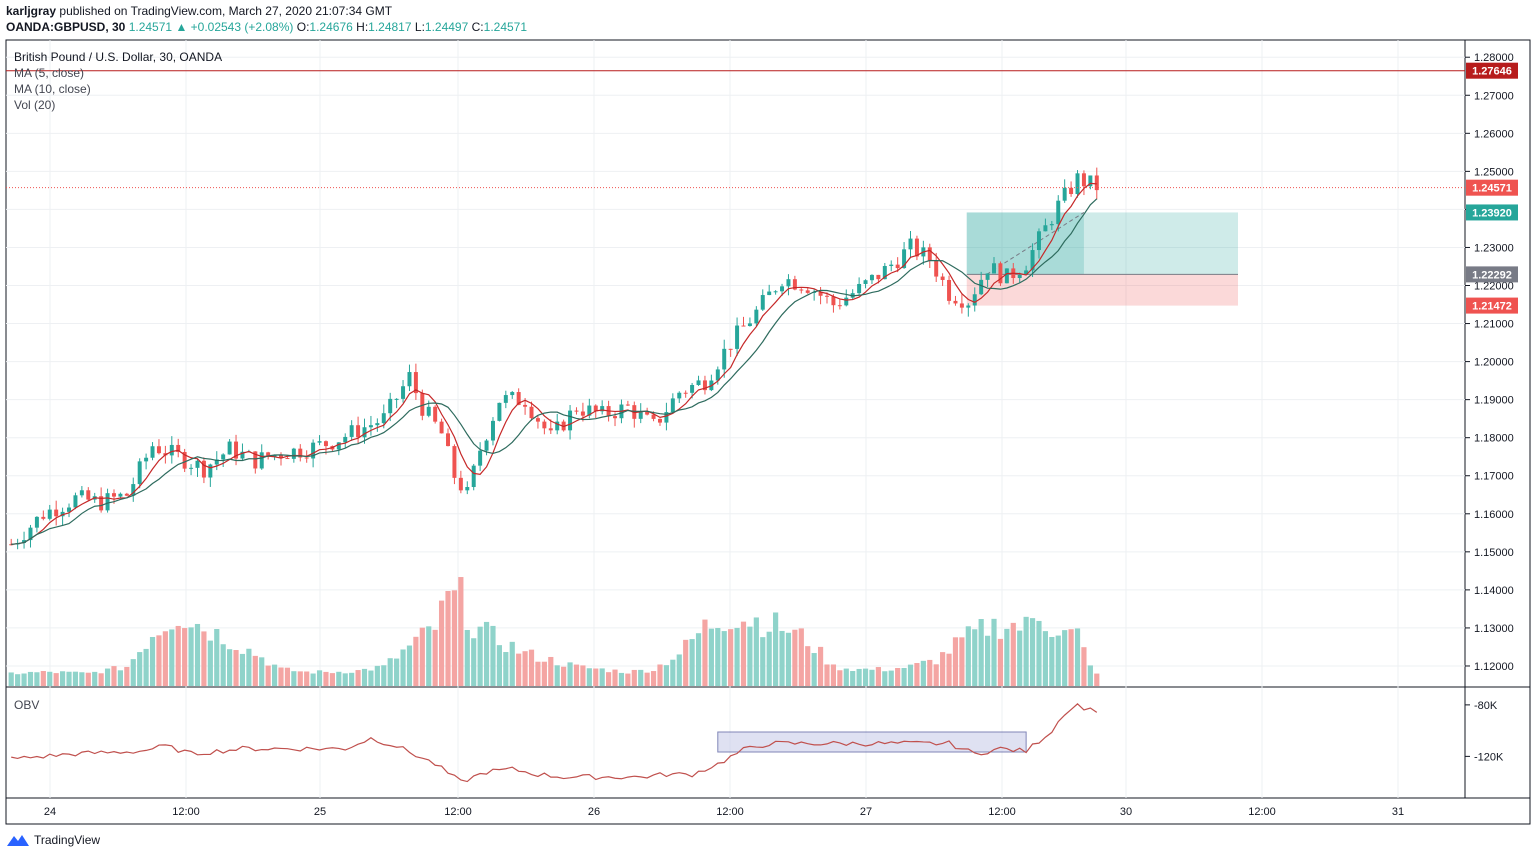  What do you see at coordinates (1102, 290) in the screenshot?
I see `loss-zone` at bounding box center [1102, 290].